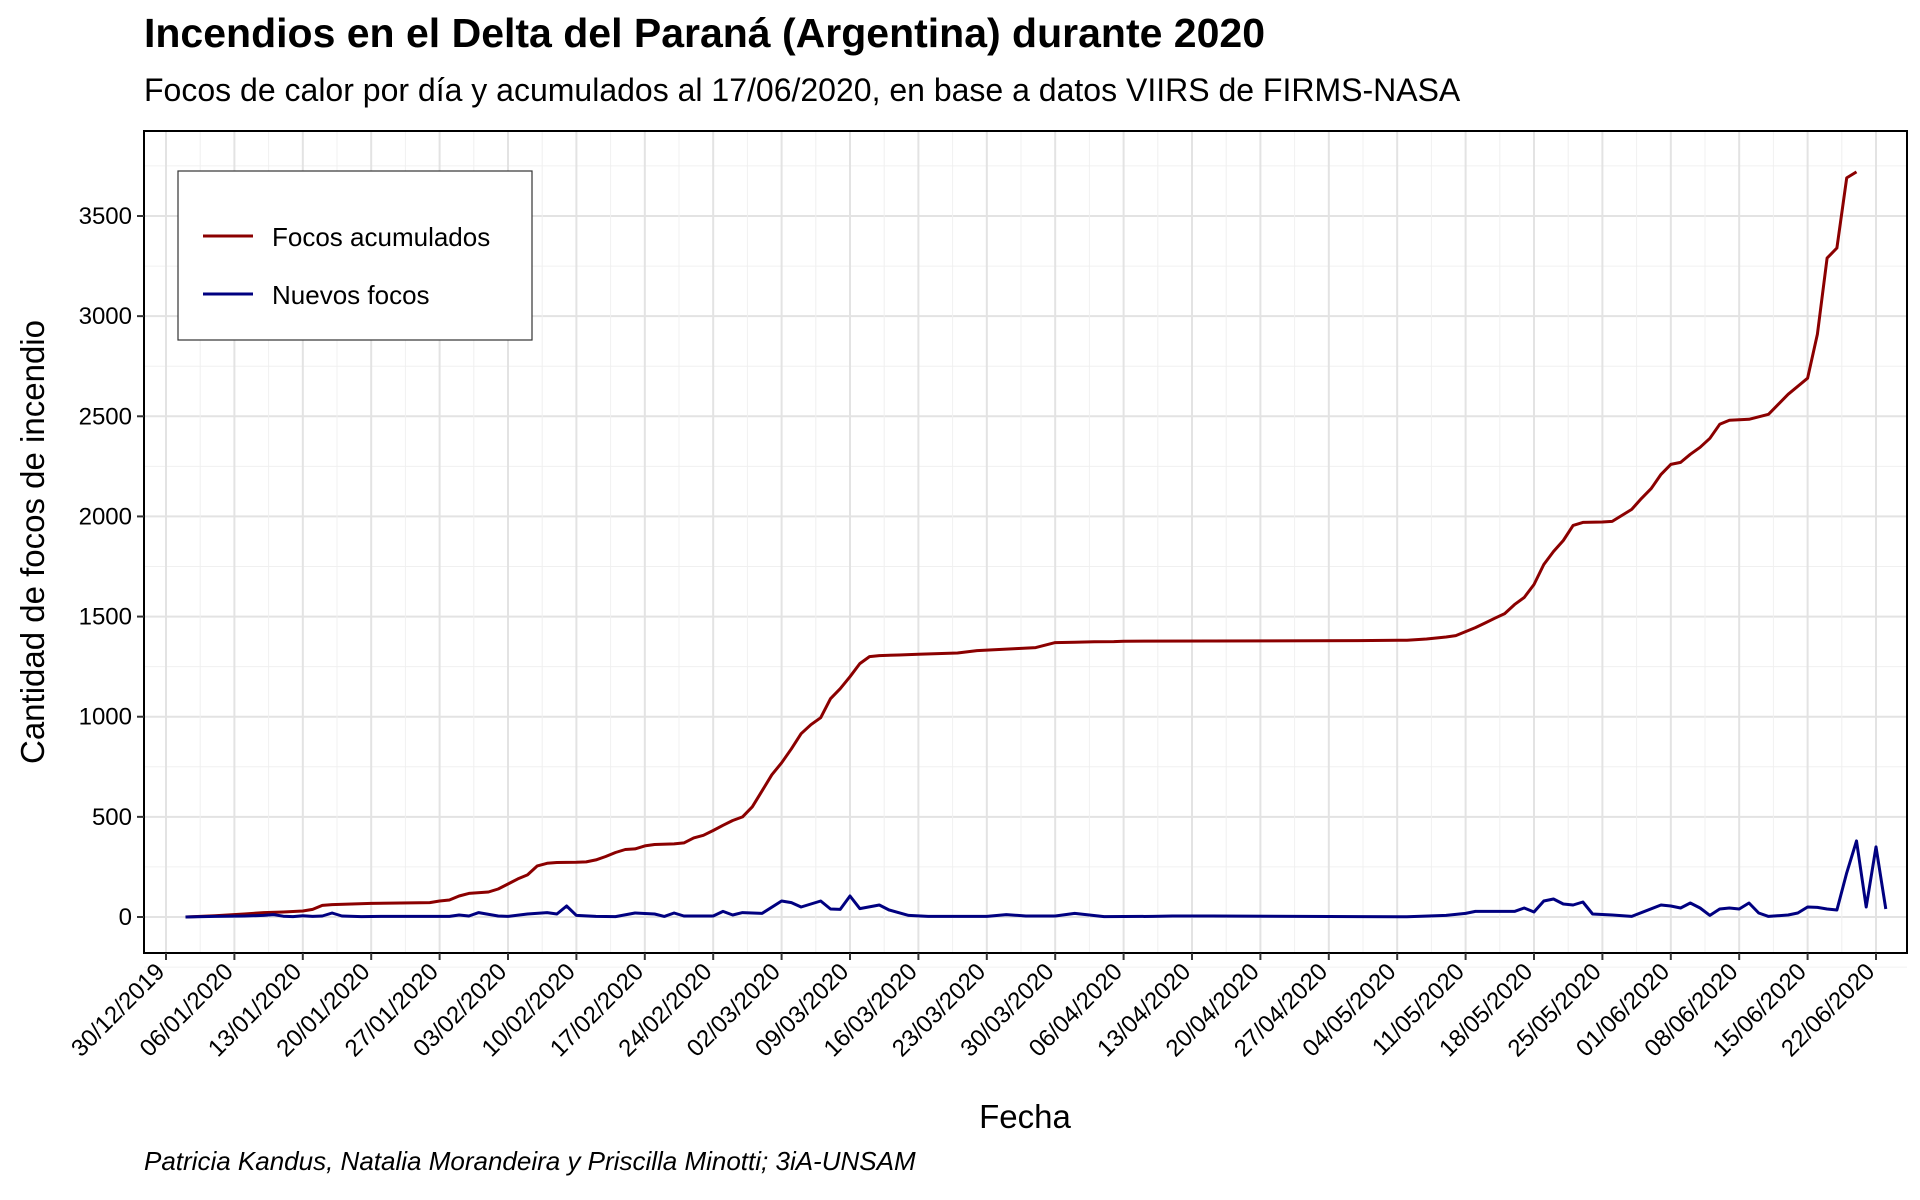 The height and width of the screenshot is (1200, 1920). Describe the element at coordinates (351, 295) in the screenshot. I see `legend-label-nuevos-focos: Nuevos focos` at that location.